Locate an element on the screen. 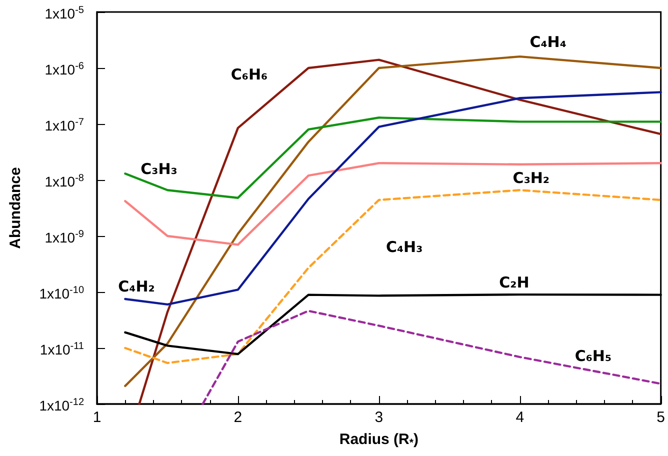  x-tick-label: 1 is located at coordinates (97, 417).